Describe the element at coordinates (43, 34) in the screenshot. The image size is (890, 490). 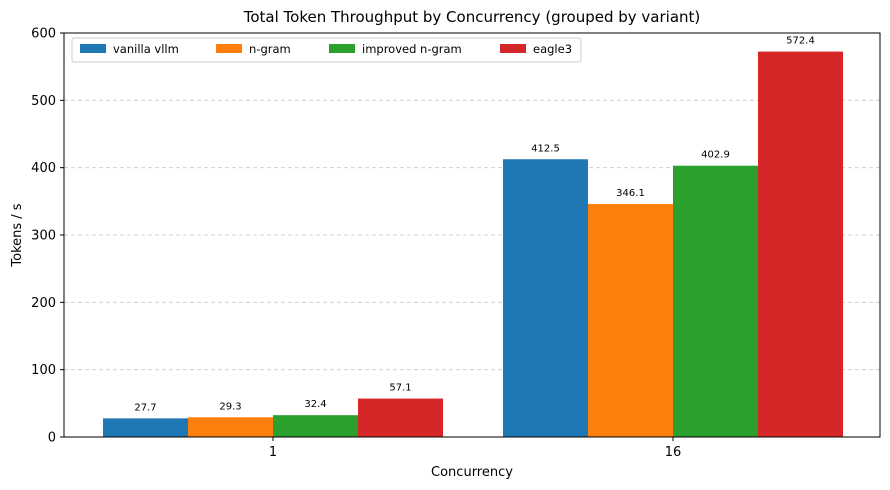
I see `y-tick-label: 600` at that location.